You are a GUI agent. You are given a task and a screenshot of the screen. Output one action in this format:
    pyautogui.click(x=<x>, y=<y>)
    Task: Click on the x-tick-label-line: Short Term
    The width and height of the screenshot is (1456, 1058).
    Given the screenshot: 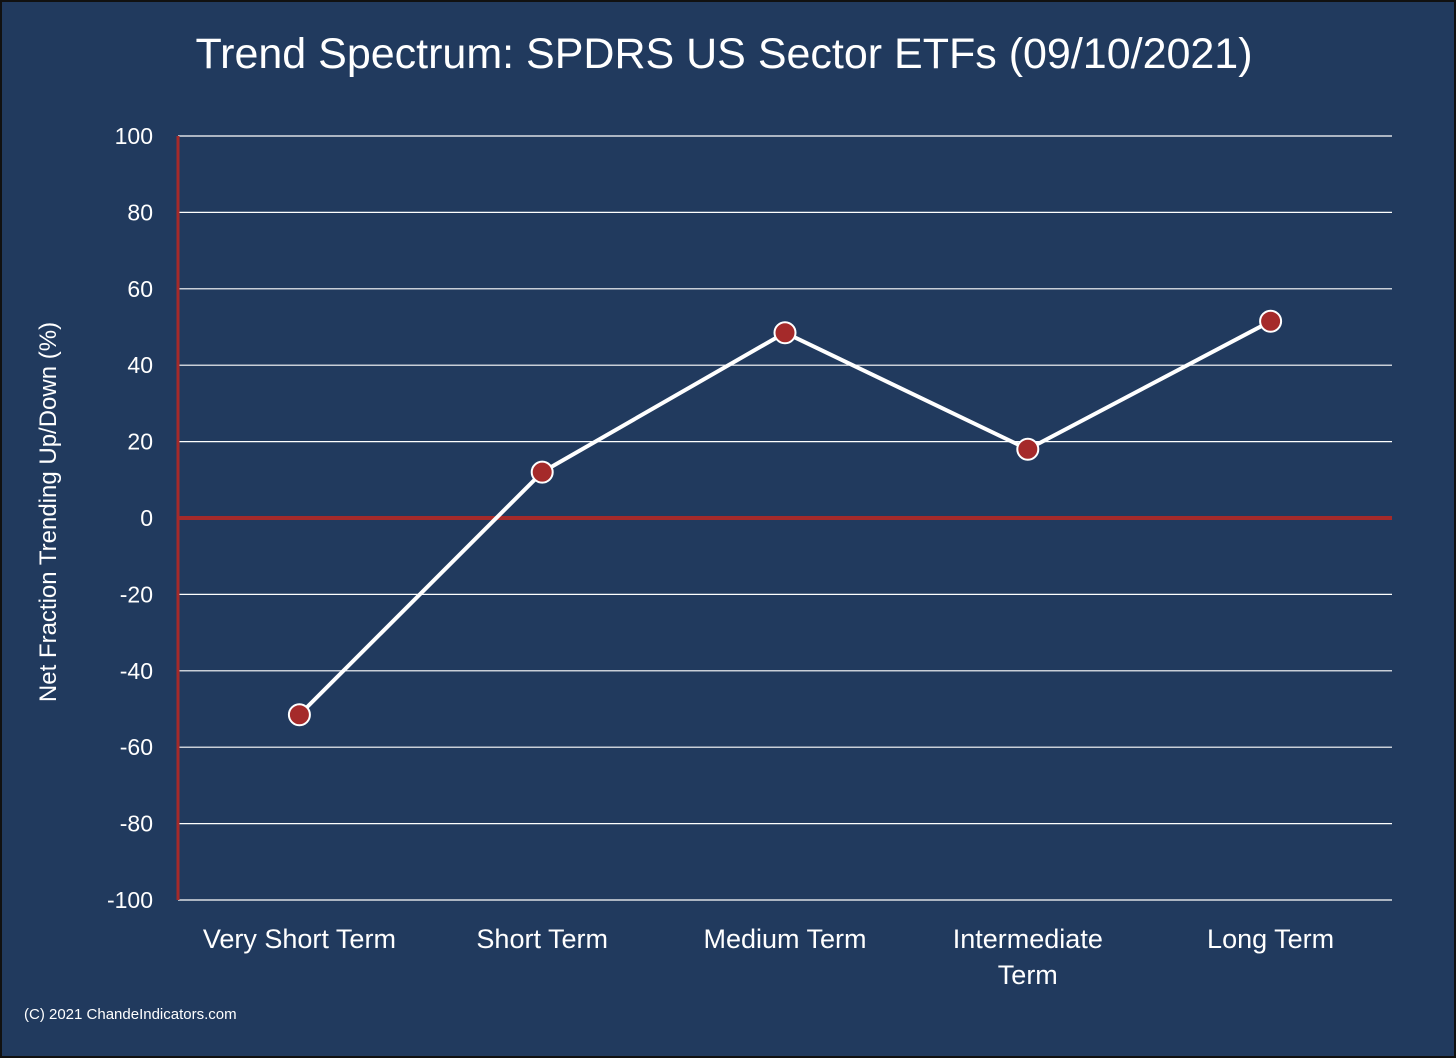 What is the action you would take?
    pyautogui.click(x=542, y=939)
    